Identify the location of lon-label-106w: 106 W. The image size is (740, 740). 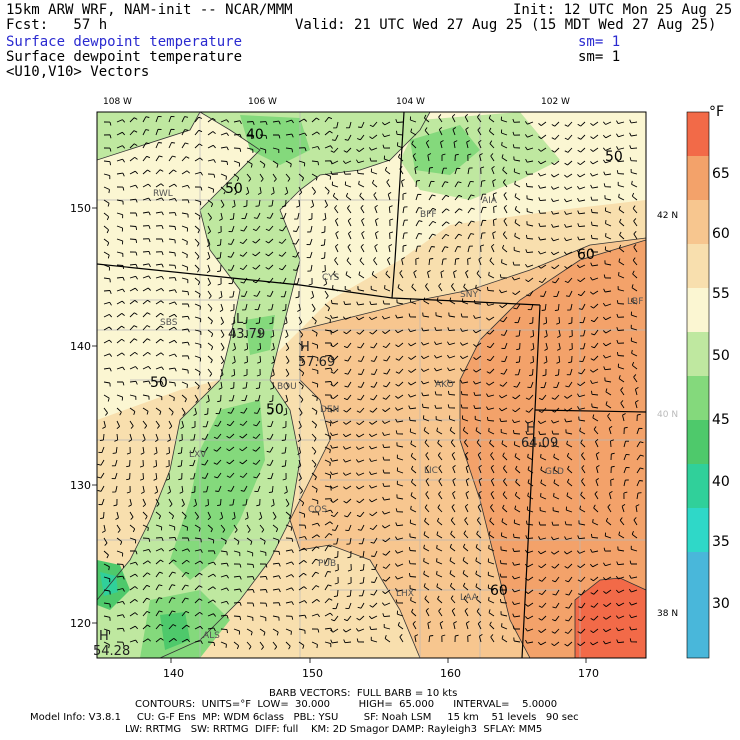
(262, 102).